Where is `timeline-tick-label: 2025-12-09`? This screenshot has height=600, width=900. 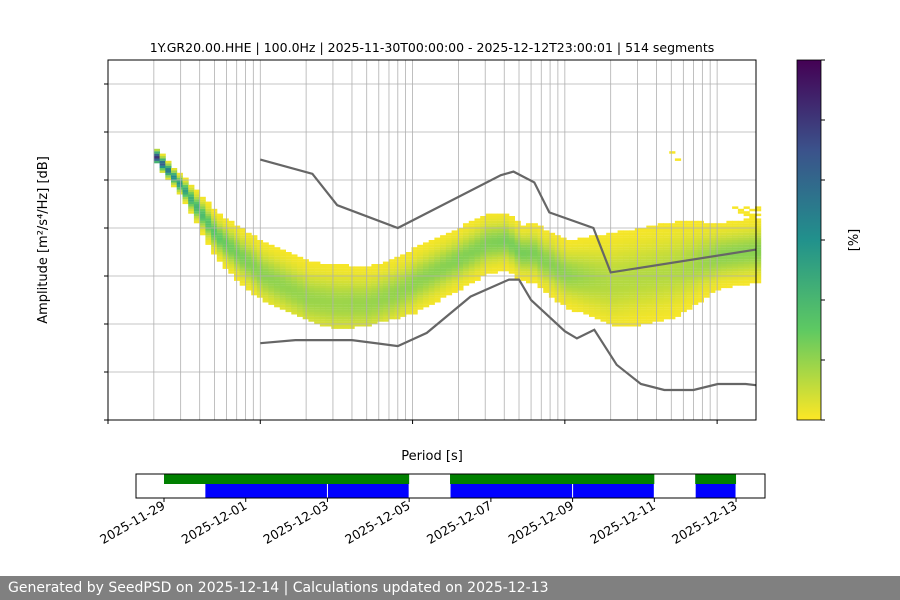
timeline-tick-label: 2025-12-09 is located at coordinates (541, 522).